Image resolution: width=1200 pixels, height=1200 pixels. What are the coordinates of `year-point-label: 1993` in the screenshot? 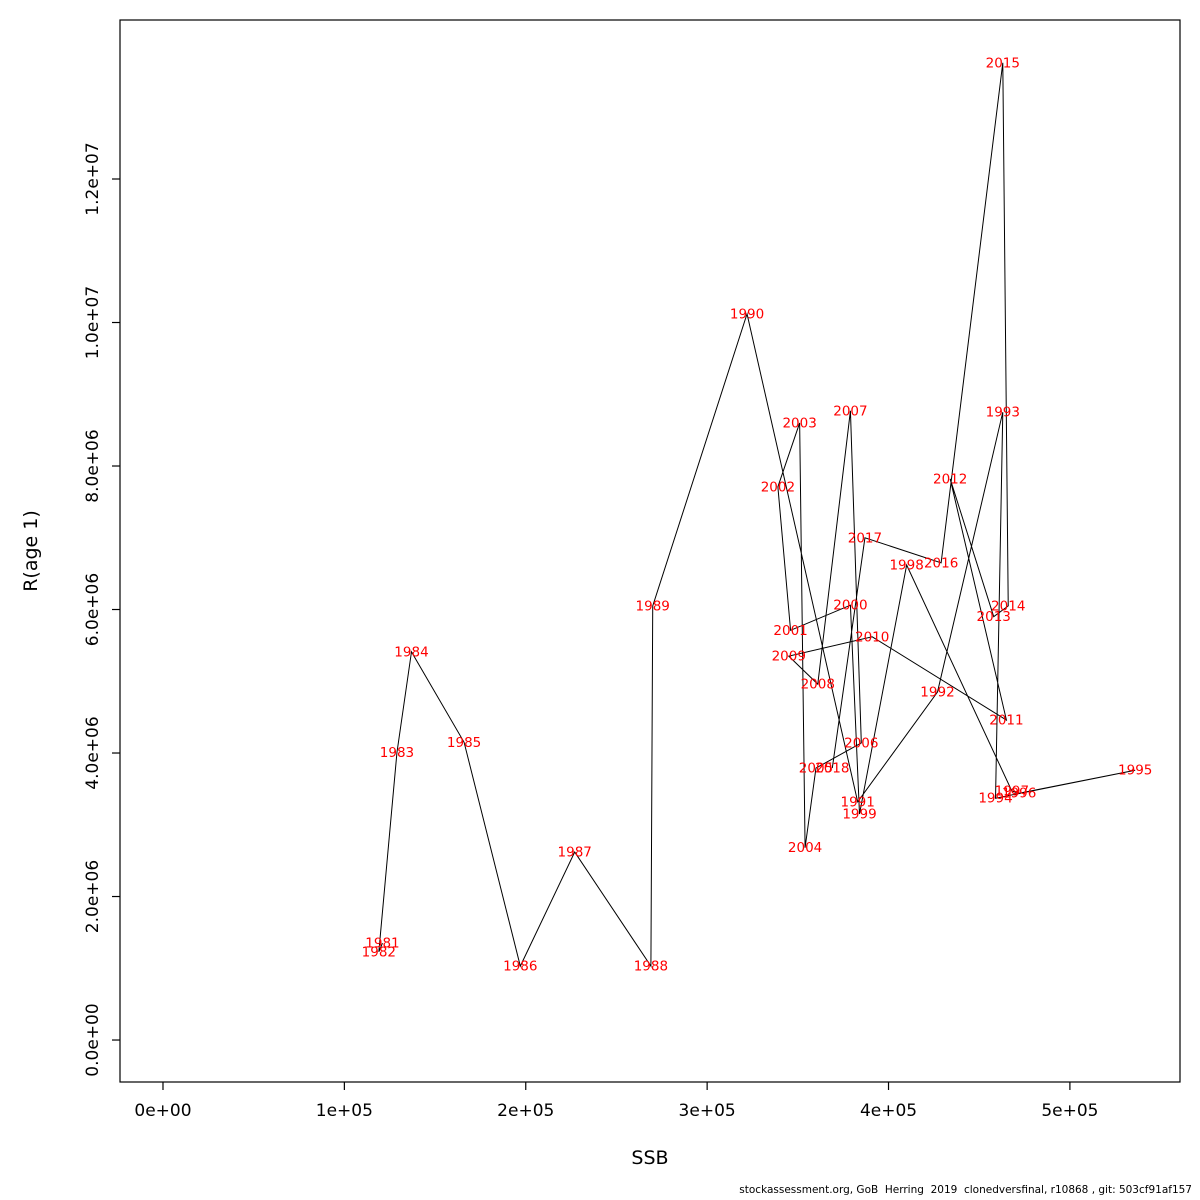 It's located at (1003, 413).